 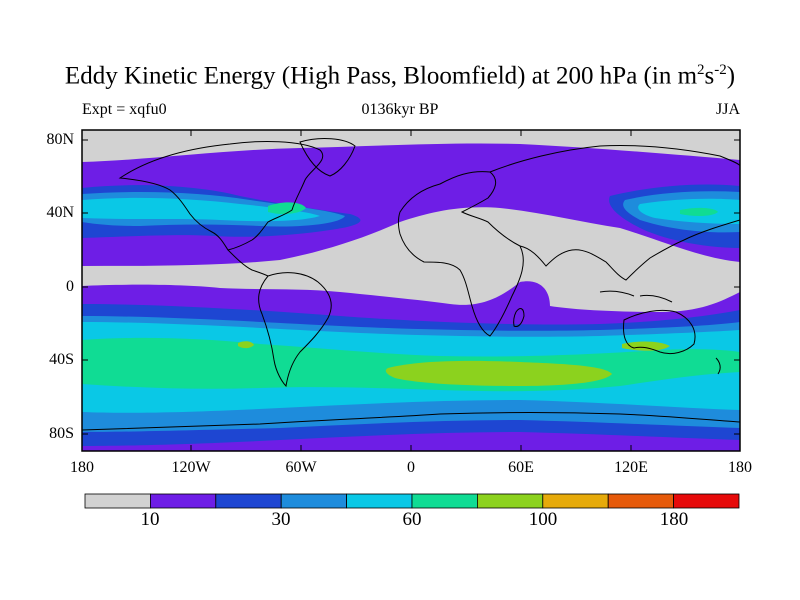 What do you see at coordinates (61, 359) in the screenshot?
I see `lat-label-40s: 40S` at bounding box center [61, 359].